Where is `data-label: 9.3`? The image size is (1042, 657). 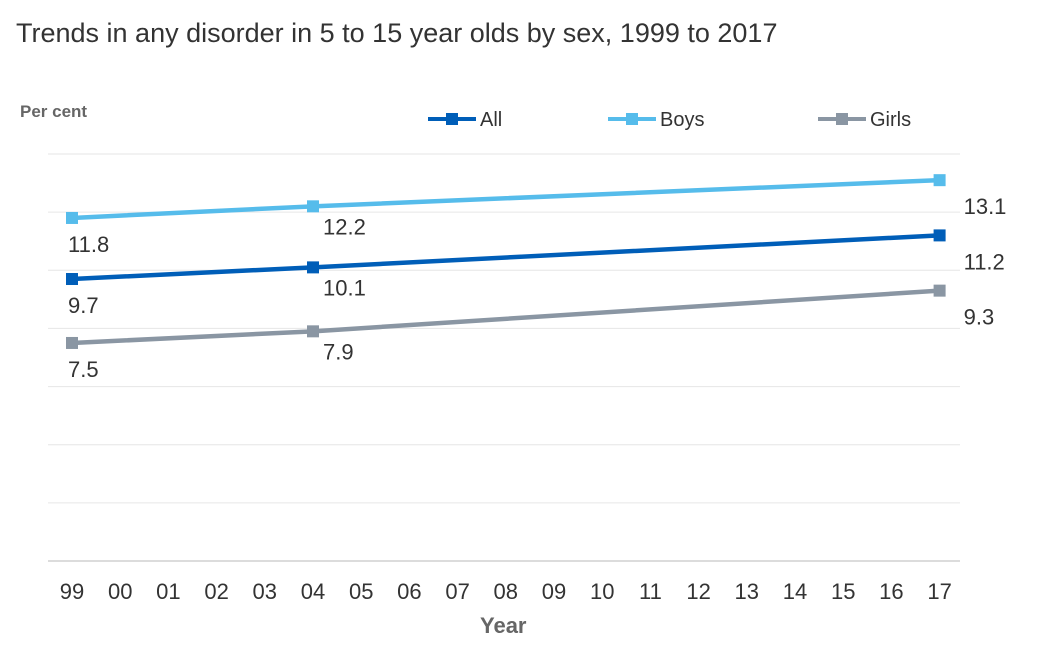
data-label: 9.3 is located at coordinates (979, 317).